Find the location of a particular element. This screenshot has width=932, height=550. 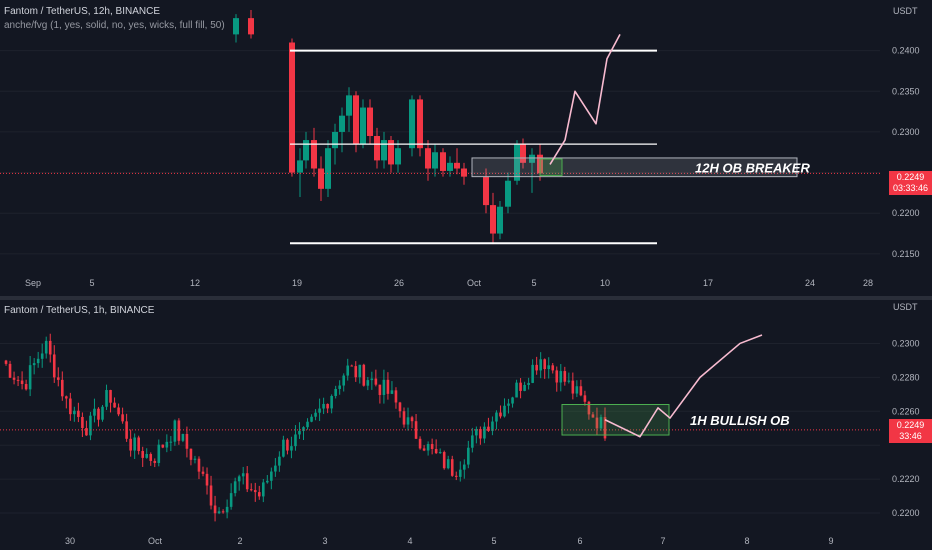

ob-small-zone is located at coordinates (551, 167).